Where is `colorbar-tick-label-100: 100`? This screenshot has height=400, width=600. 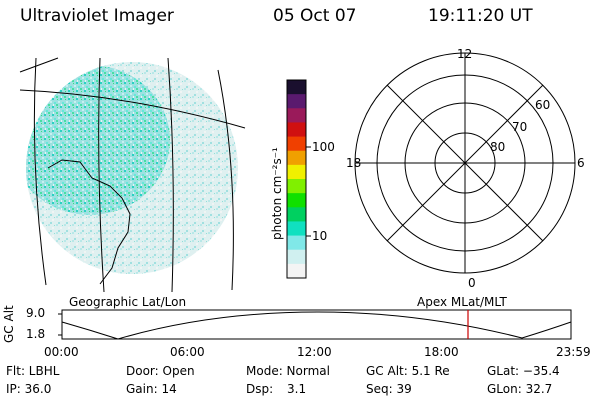
colorbar-tick-label-100: 100 is located at coordinates (323, 147).